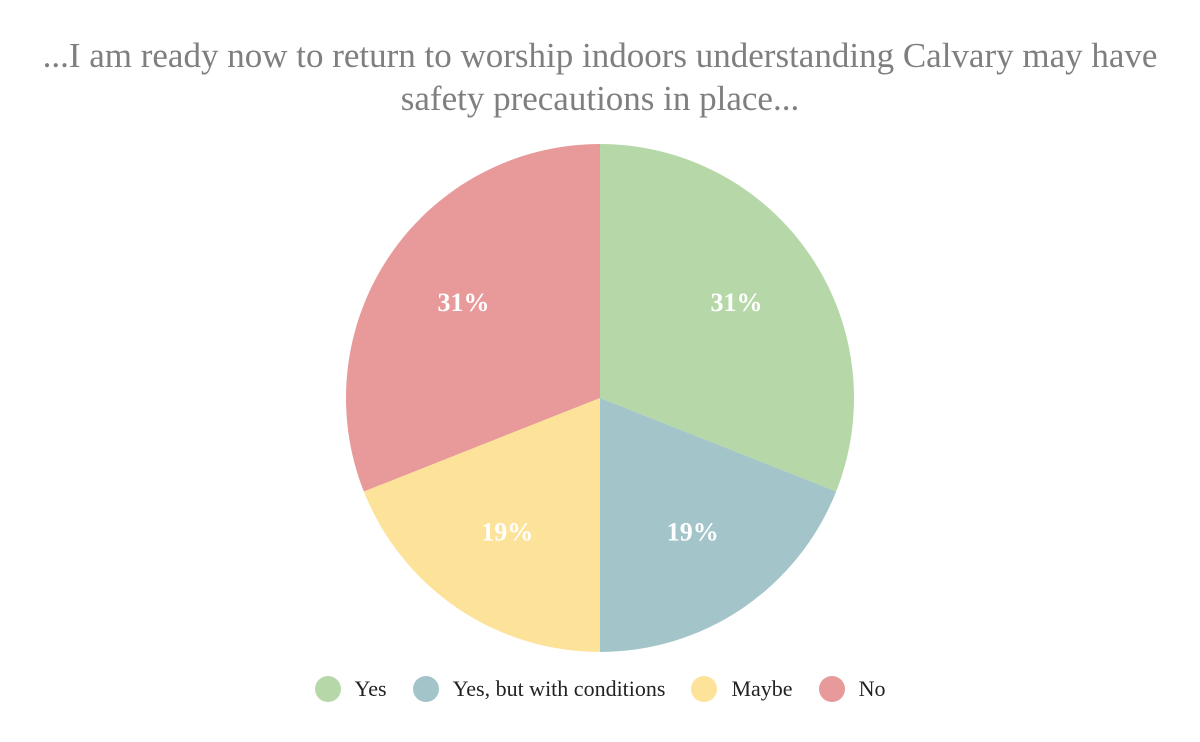 The height and width of the screenshot is (742, 1200). What do you see at coordinates (852, 689) in the screenshot?
I see `legend-item: No` at bounding box center [852, 689].